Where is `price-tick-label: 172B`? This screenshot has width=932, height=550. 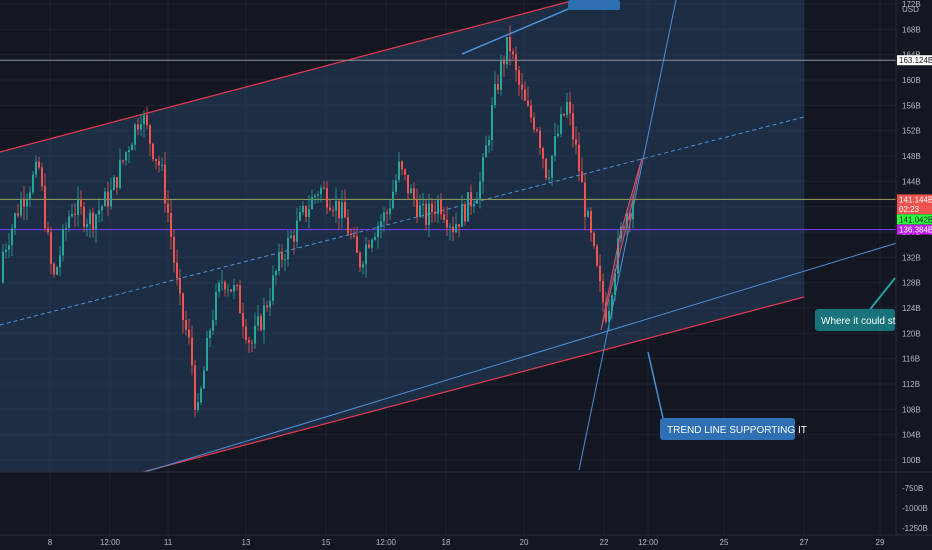 price-tick-label: 172B is located at coordinates (911, 4).